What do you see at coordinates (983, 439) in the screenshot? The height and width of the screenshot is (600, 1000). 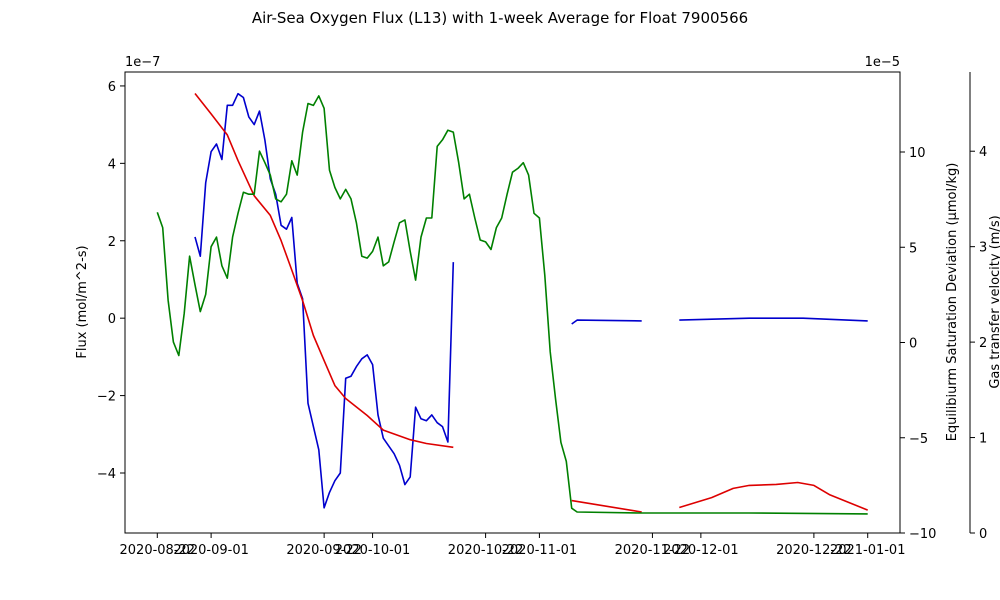 I see `y3-tick-label: 1` at bounding box center [983, 439].